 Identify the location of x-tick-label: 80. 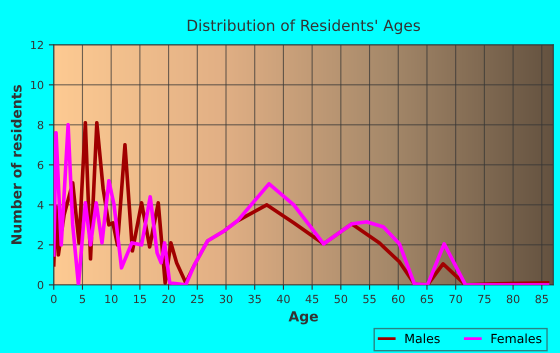
(513, 299).